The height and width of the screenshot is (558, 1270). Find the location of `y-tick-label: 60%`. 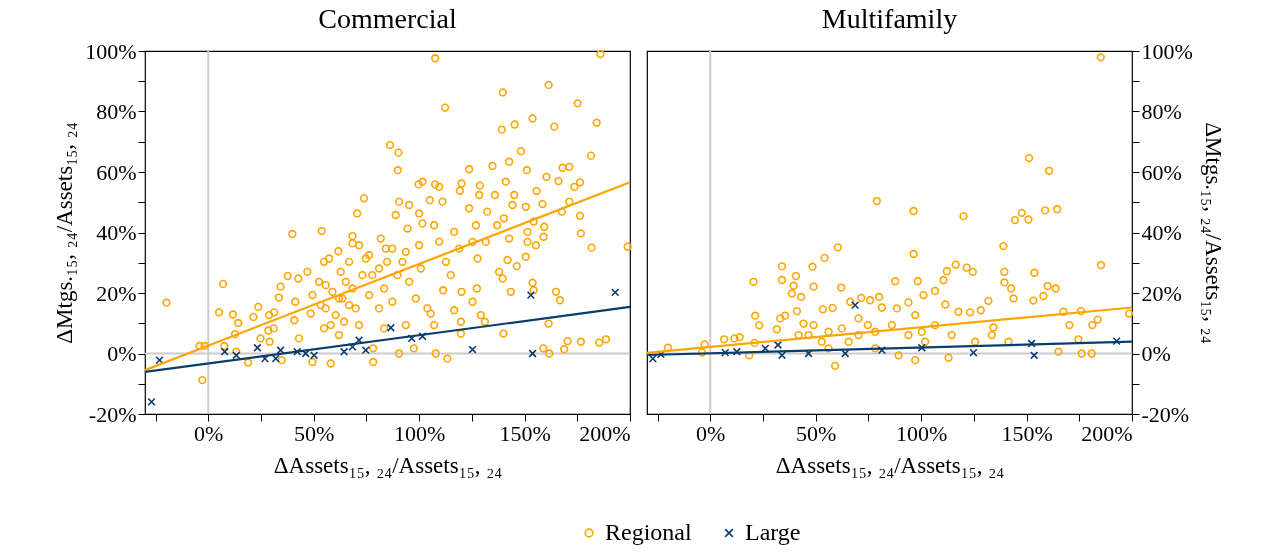

y-tick-label: 60% is located at coordinates (116, 172).